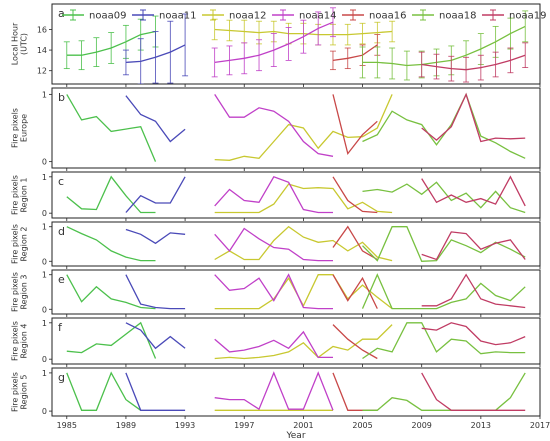 The width and height of the screenshot is (550, 441). I want to click on x-tick-label: 2009, so click(422, 425).